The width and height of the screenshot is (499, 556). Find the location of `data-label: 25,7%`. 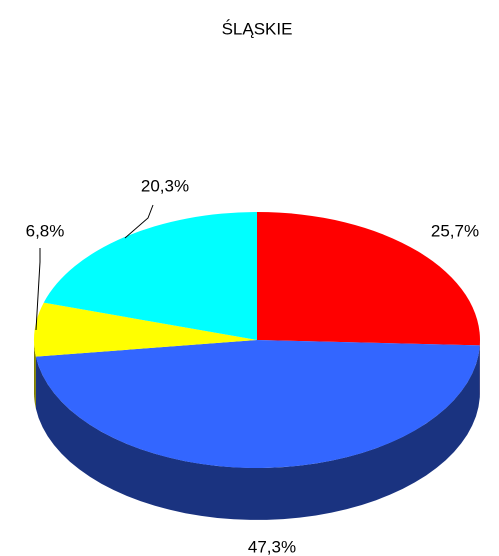

data-label: 25,7% is located at coordinates (455, 230).